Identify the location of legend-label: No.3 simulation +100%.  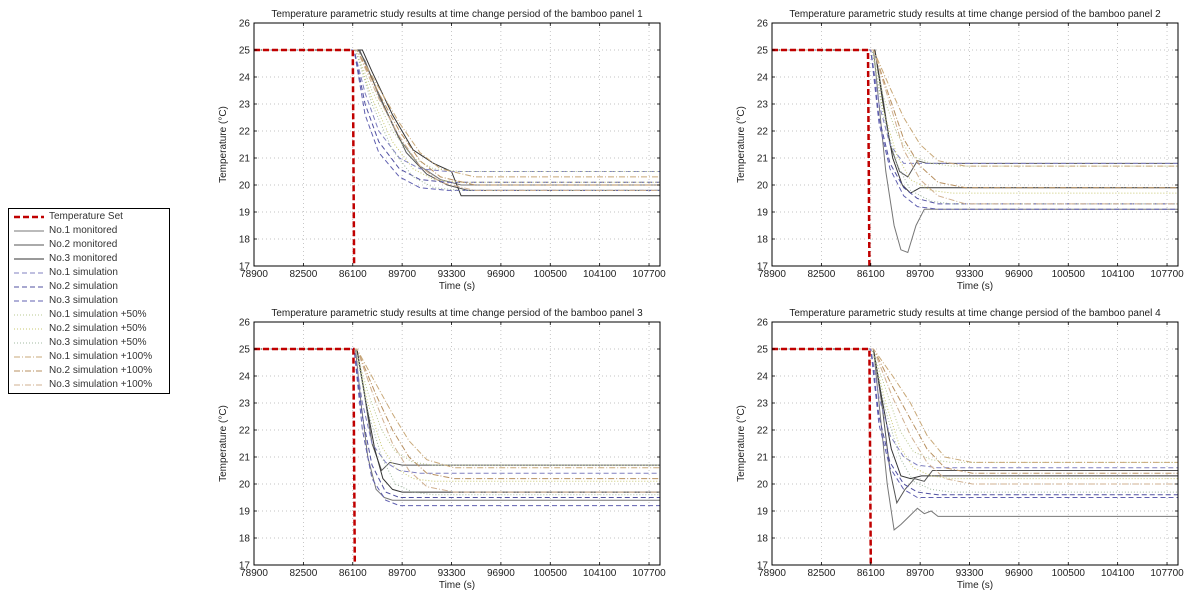
(101, 384).